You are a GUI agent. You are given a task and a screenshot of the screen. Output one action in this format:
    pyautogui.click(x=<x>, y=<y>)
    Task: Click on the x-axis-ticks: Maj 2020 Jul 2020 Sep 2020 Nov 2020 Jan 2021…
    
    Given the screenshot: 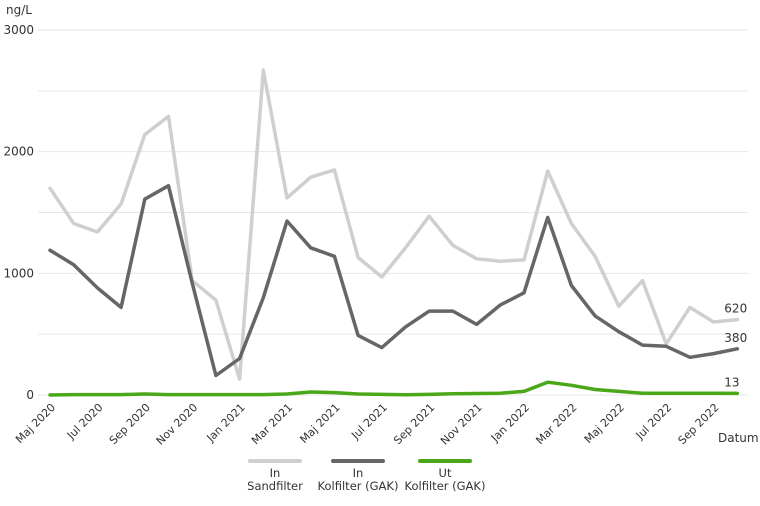 What is the action you would take?
    pyautogui.click(x=367, y=424)
    